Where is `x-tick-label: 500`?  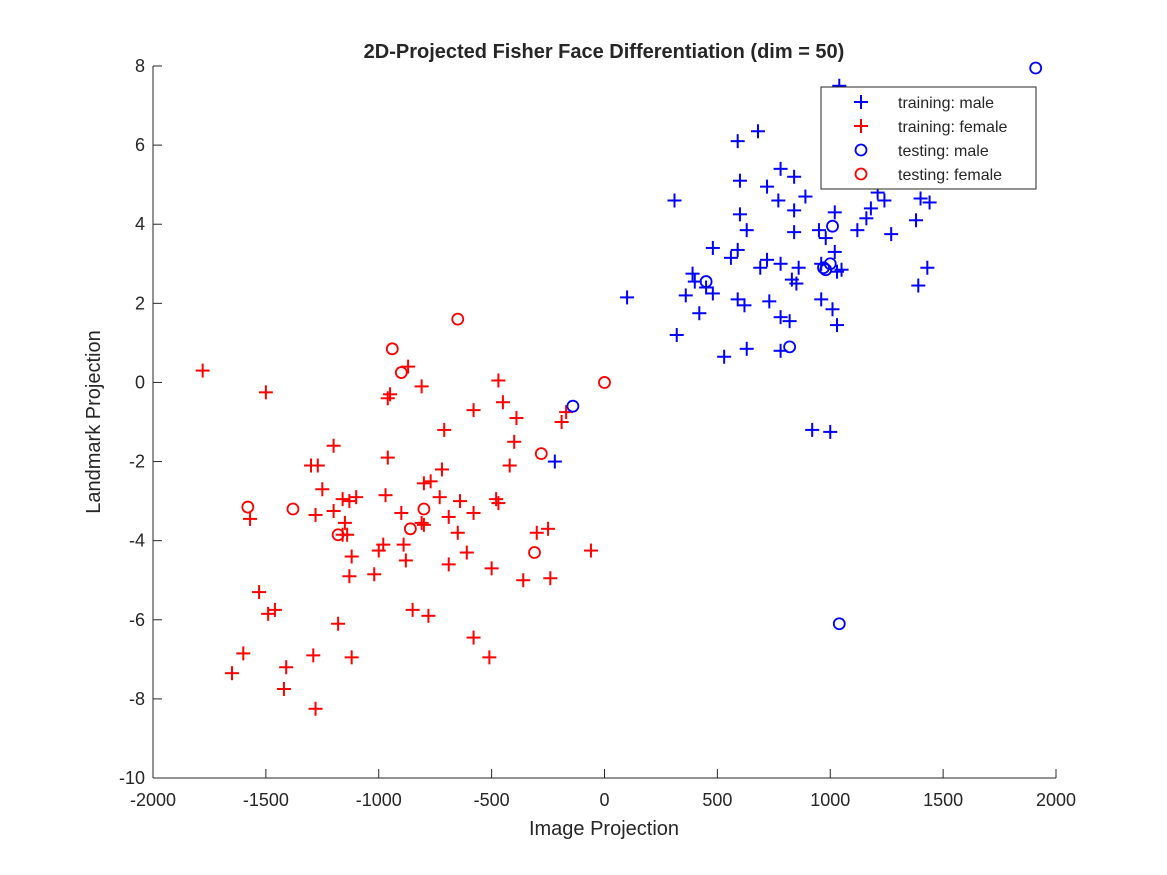
x-tick-label: 500 is located at coordinates (717, 800).